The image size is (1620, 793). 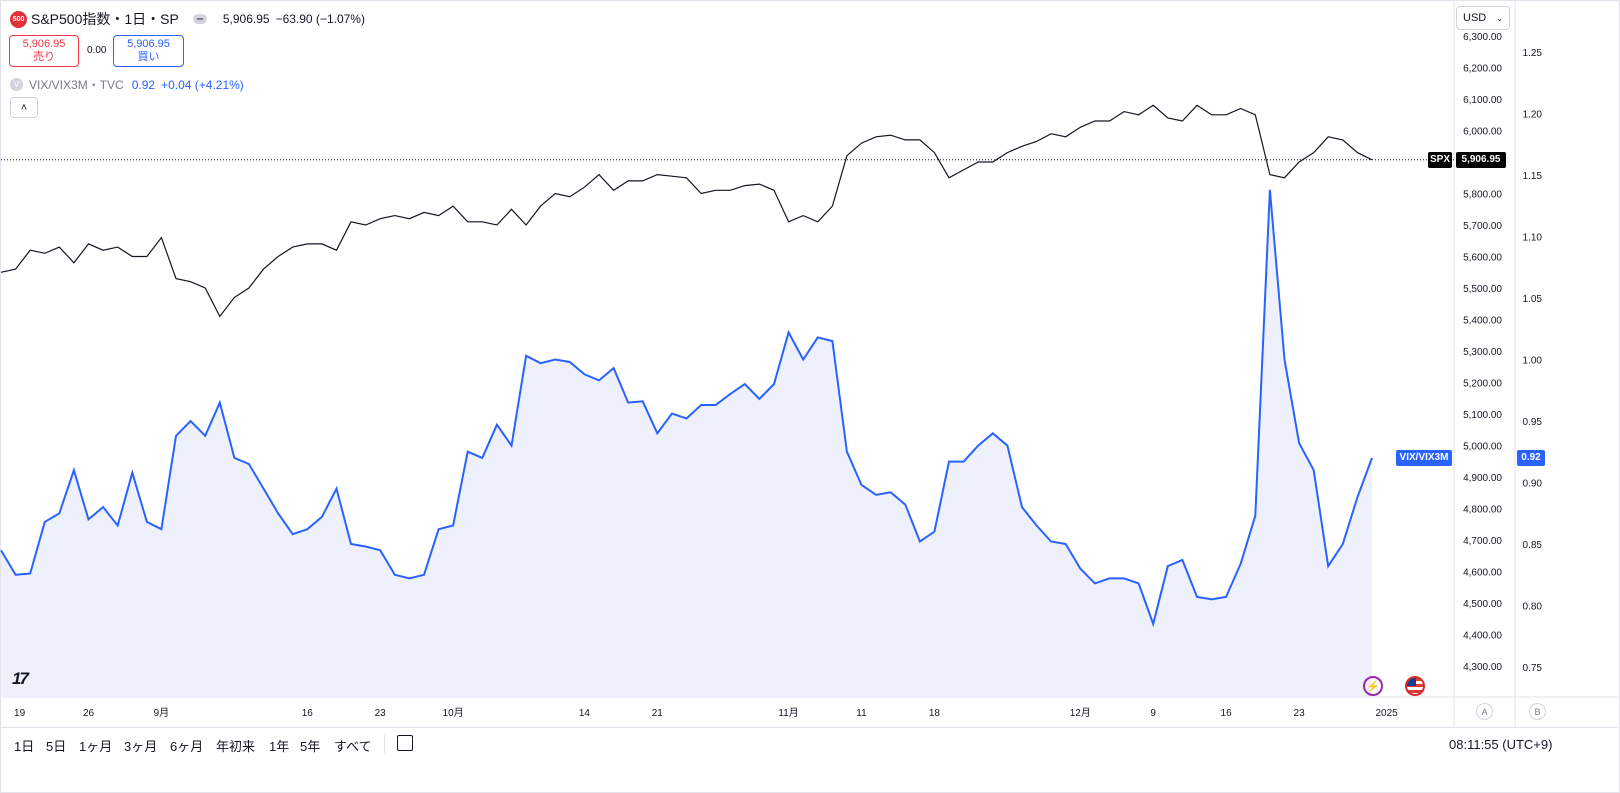 What do you see at coordinates (1484, 711) in the screenshot?
I see `left-scale-button: A` at bounding box center [1484, 711].